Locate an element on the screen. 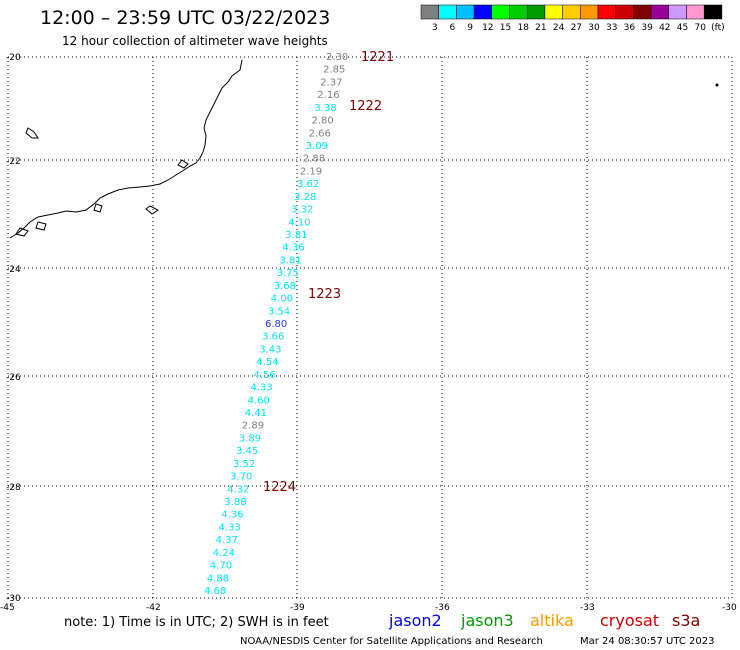  lat-label: -26 is located at coordinates (13, 378).